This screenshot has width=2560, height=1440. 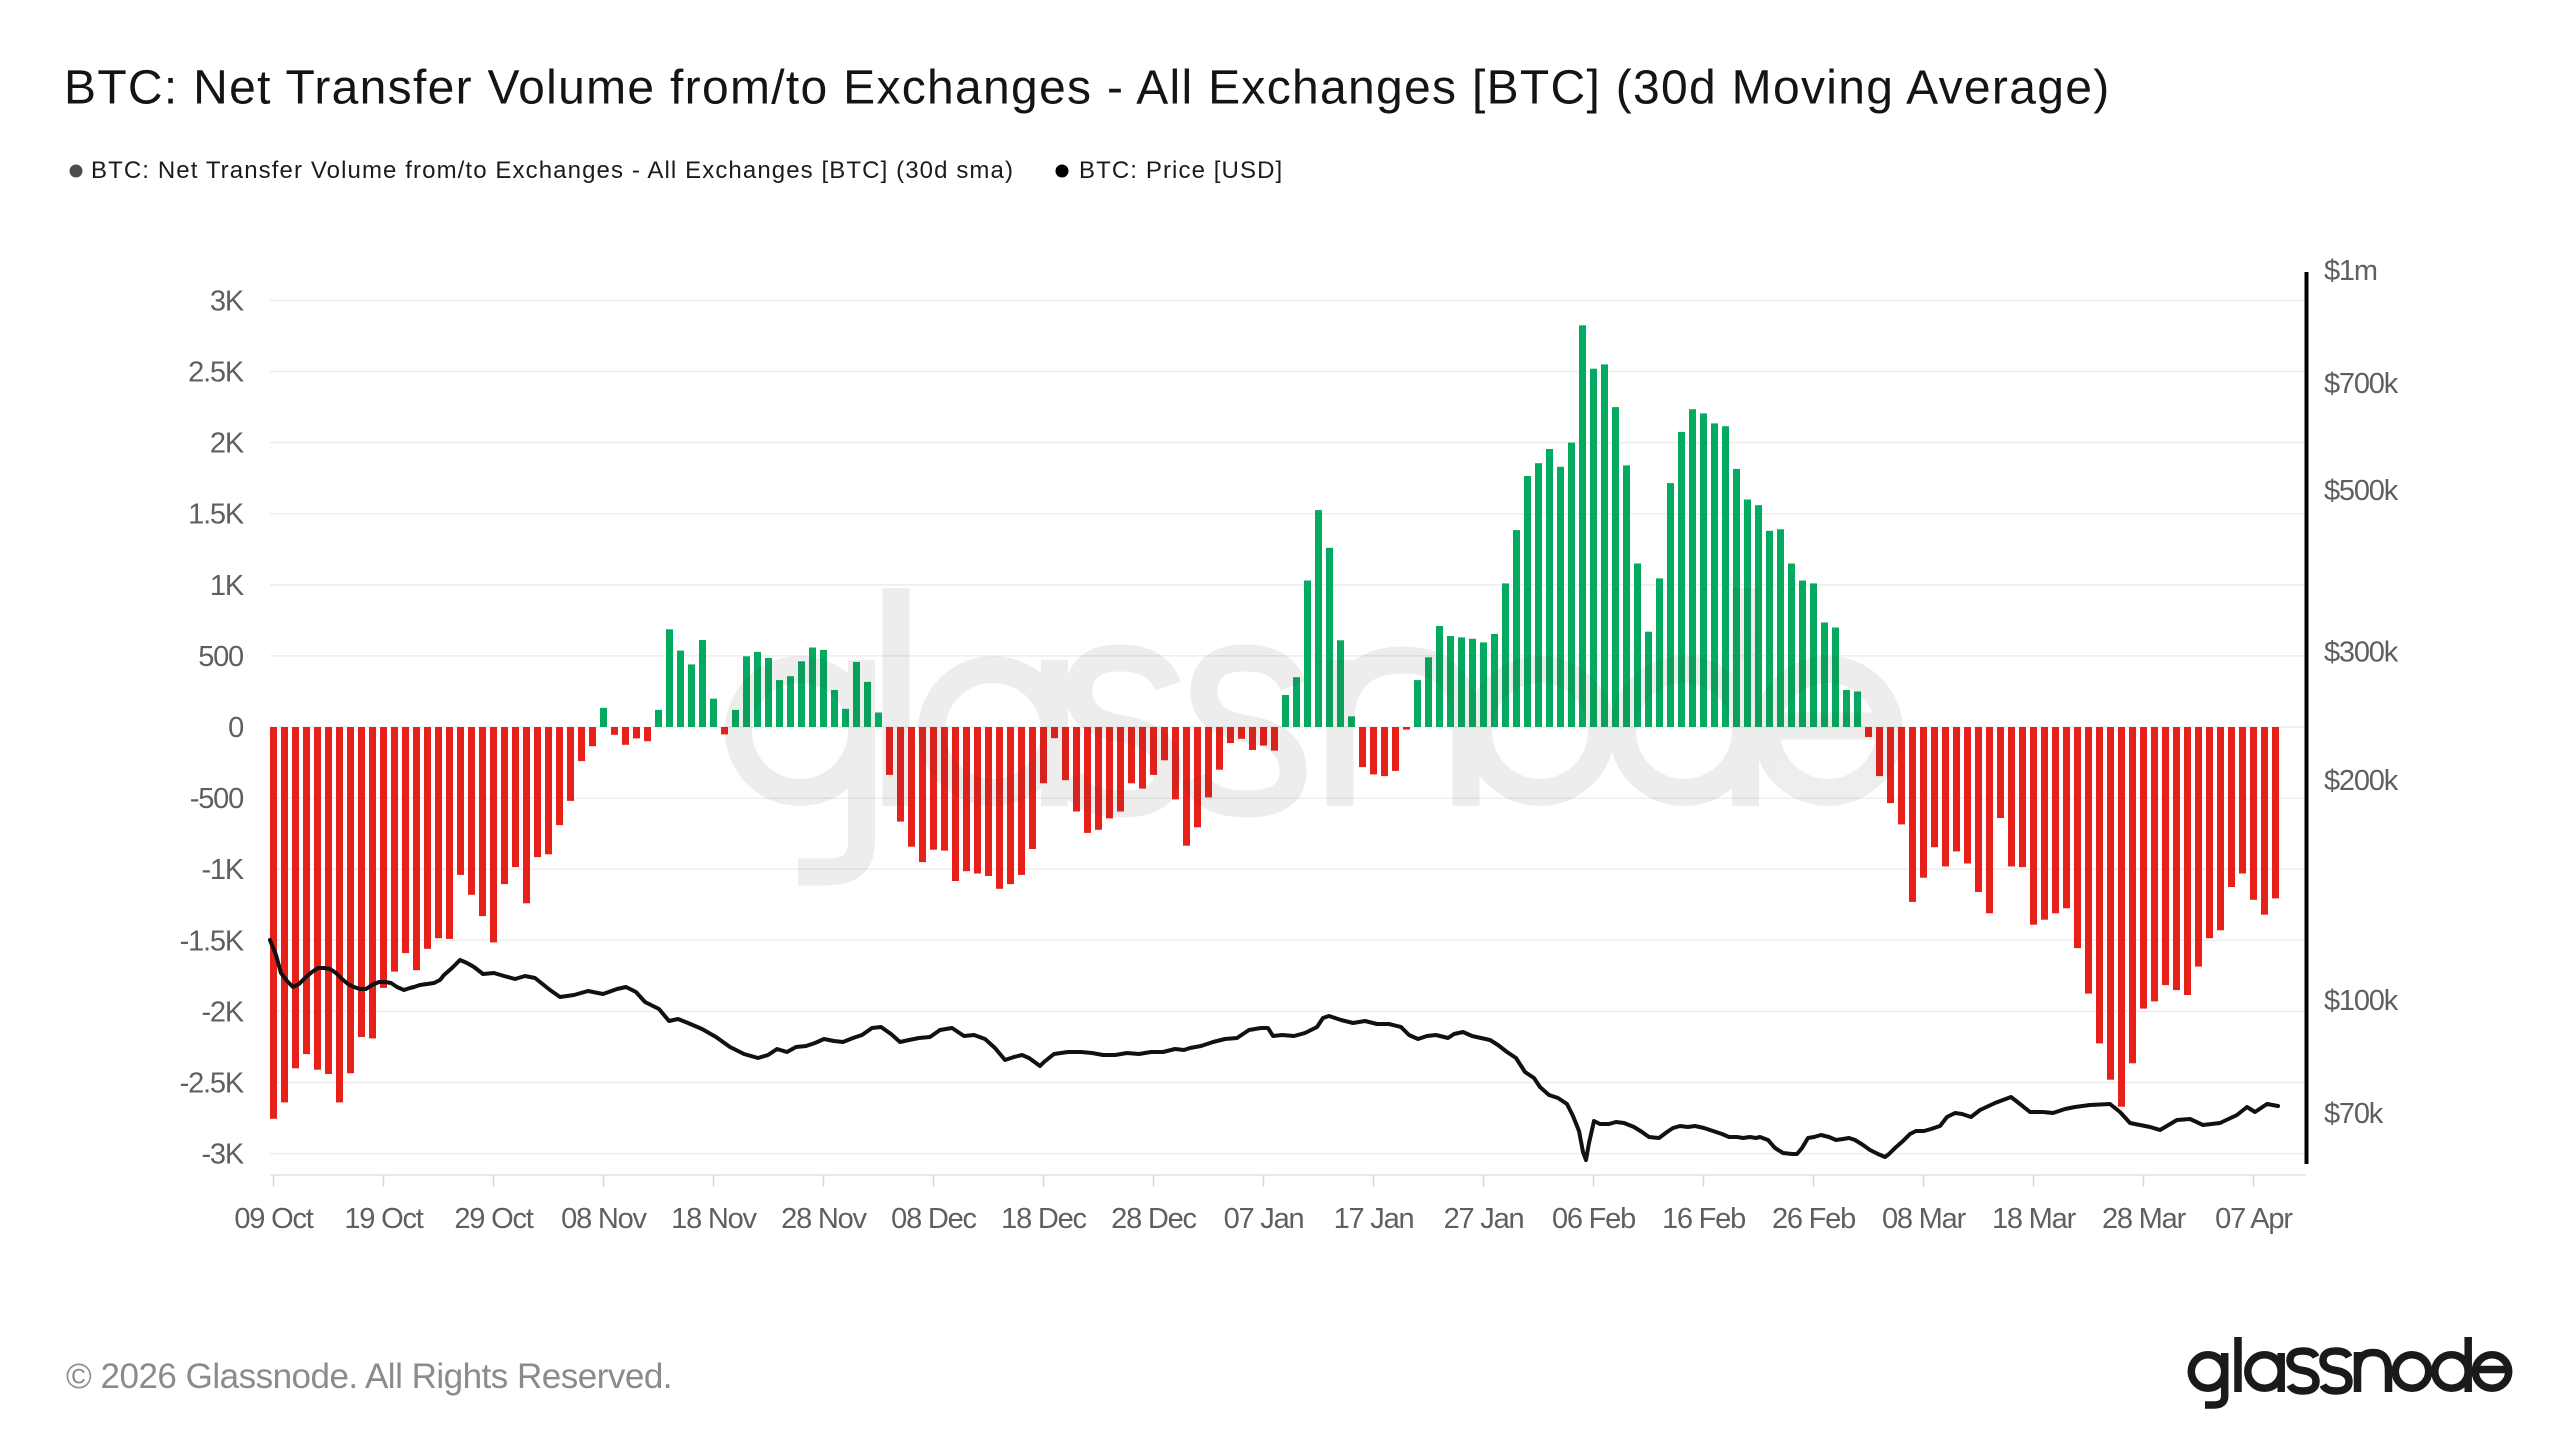 What do you see at coordinates (933, 1219) in the screenshot?
I see `svg-text: 08 Dec` at bounding box center [933, 1219].